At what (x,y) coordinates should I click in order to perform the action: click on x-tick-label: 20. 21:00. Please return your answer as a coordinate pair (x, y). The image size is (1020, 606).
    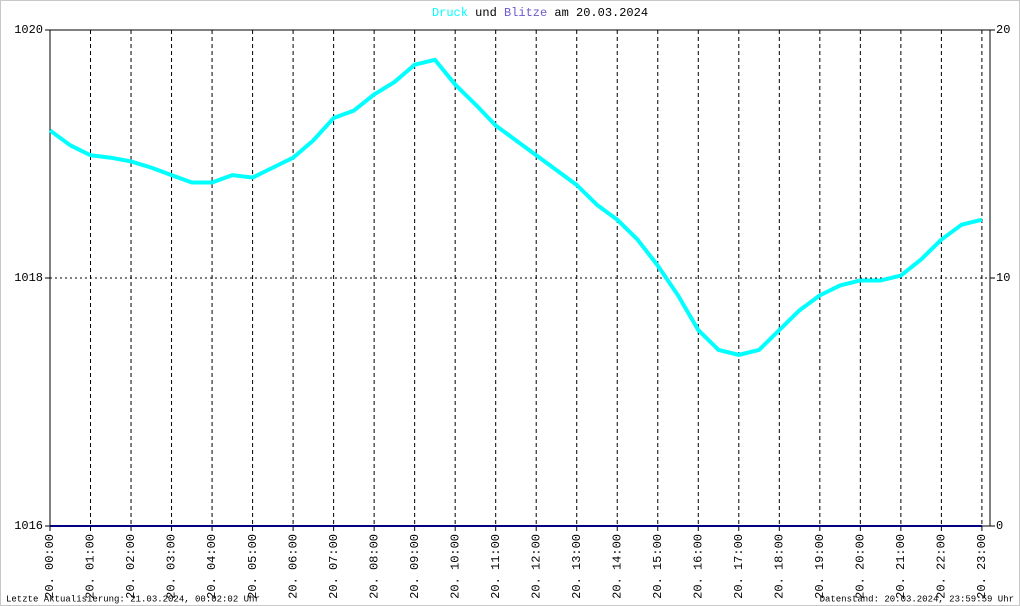
    Looking at the image, I should click on (901, 566).